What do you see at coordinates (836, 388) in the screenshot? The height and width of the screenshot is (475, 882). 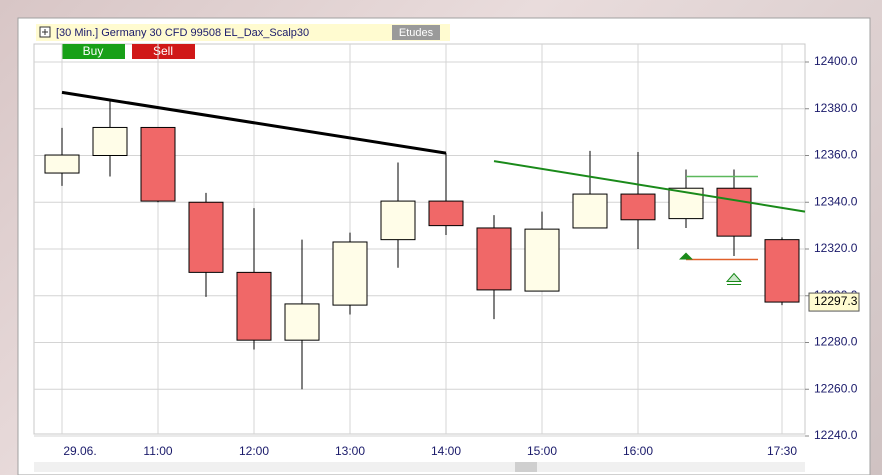 I see `y-tick-label: 12260.0` at bounding box center [836, 388].